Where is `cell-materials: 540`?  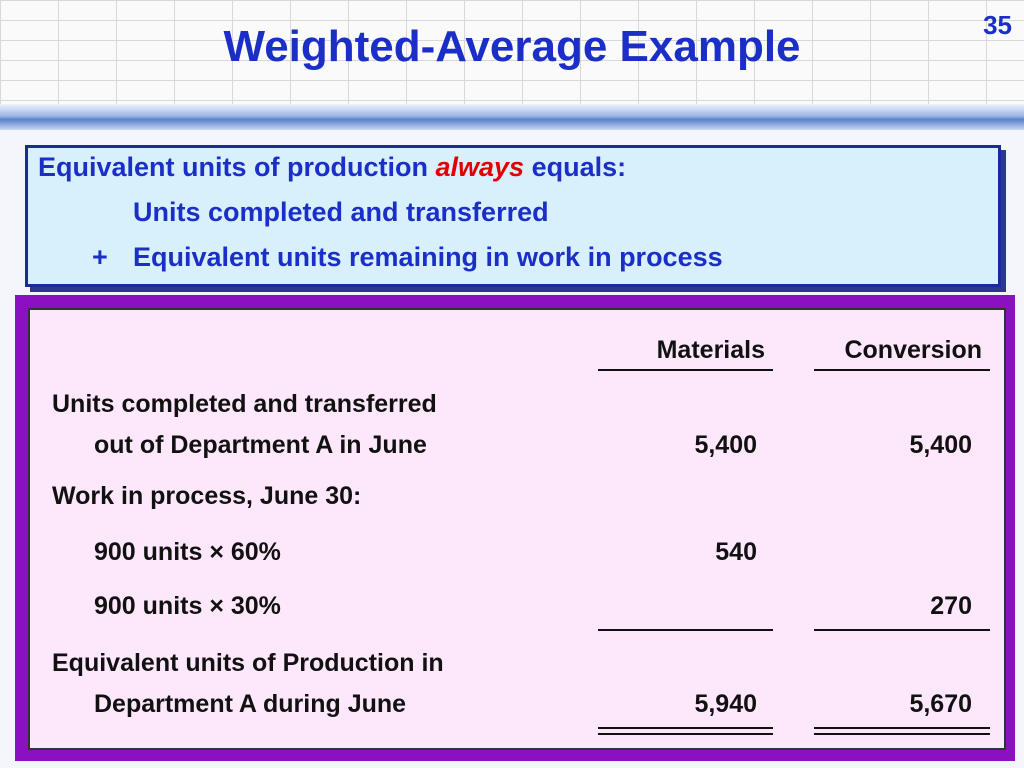 cell-materials: 540 is located at coordinates (736, 552).